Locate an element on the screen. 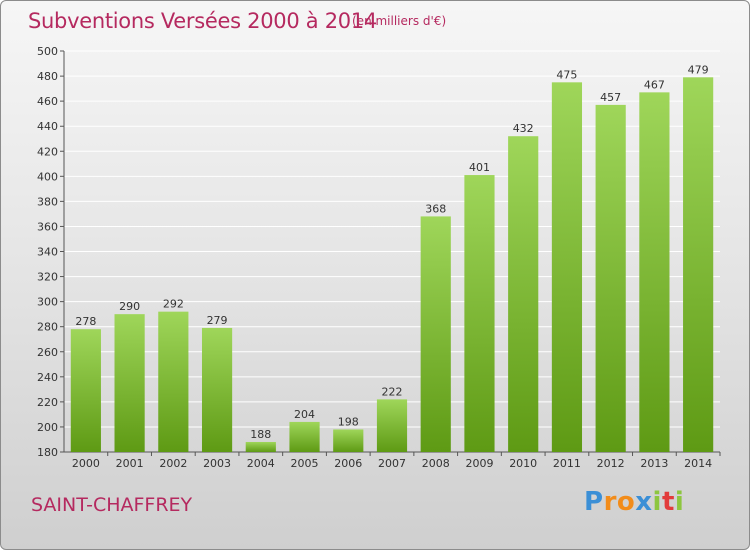  x-tick-label-2011: 2011 is located at coordinates (567, 463).